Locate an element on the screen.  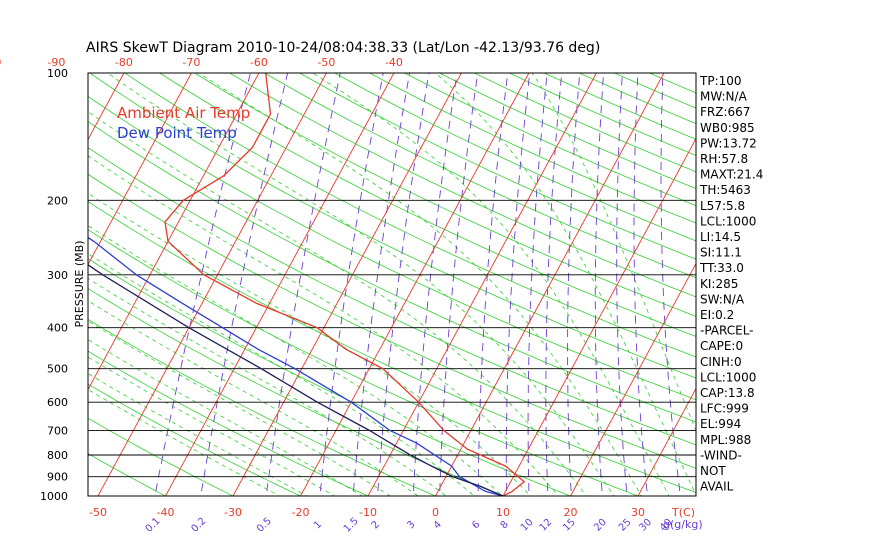
top-temp-tick-label: -60 is located at coordinates (259, 62).